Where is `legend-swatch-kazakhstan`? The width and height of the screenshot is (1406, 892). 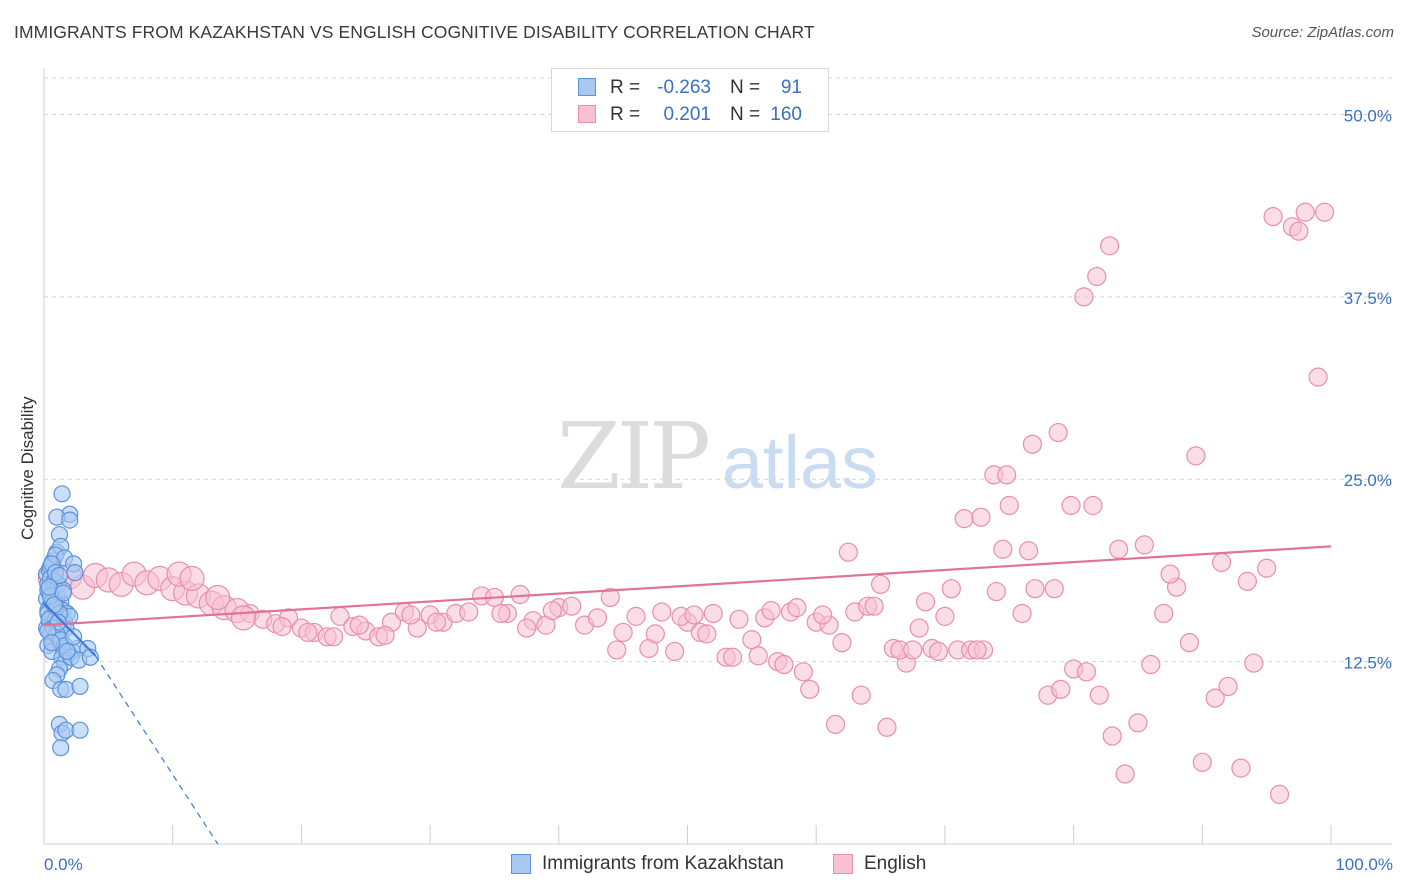
legend-swatch-kazakhstan is located at coordinates (587, 87).